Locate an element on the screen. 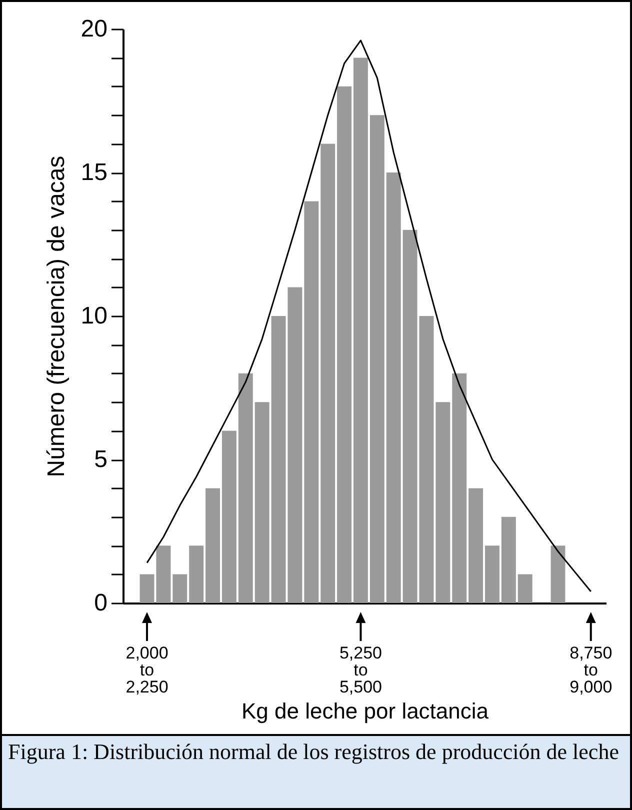  y-tick-label: 10 is located at coordinates (94, 316).